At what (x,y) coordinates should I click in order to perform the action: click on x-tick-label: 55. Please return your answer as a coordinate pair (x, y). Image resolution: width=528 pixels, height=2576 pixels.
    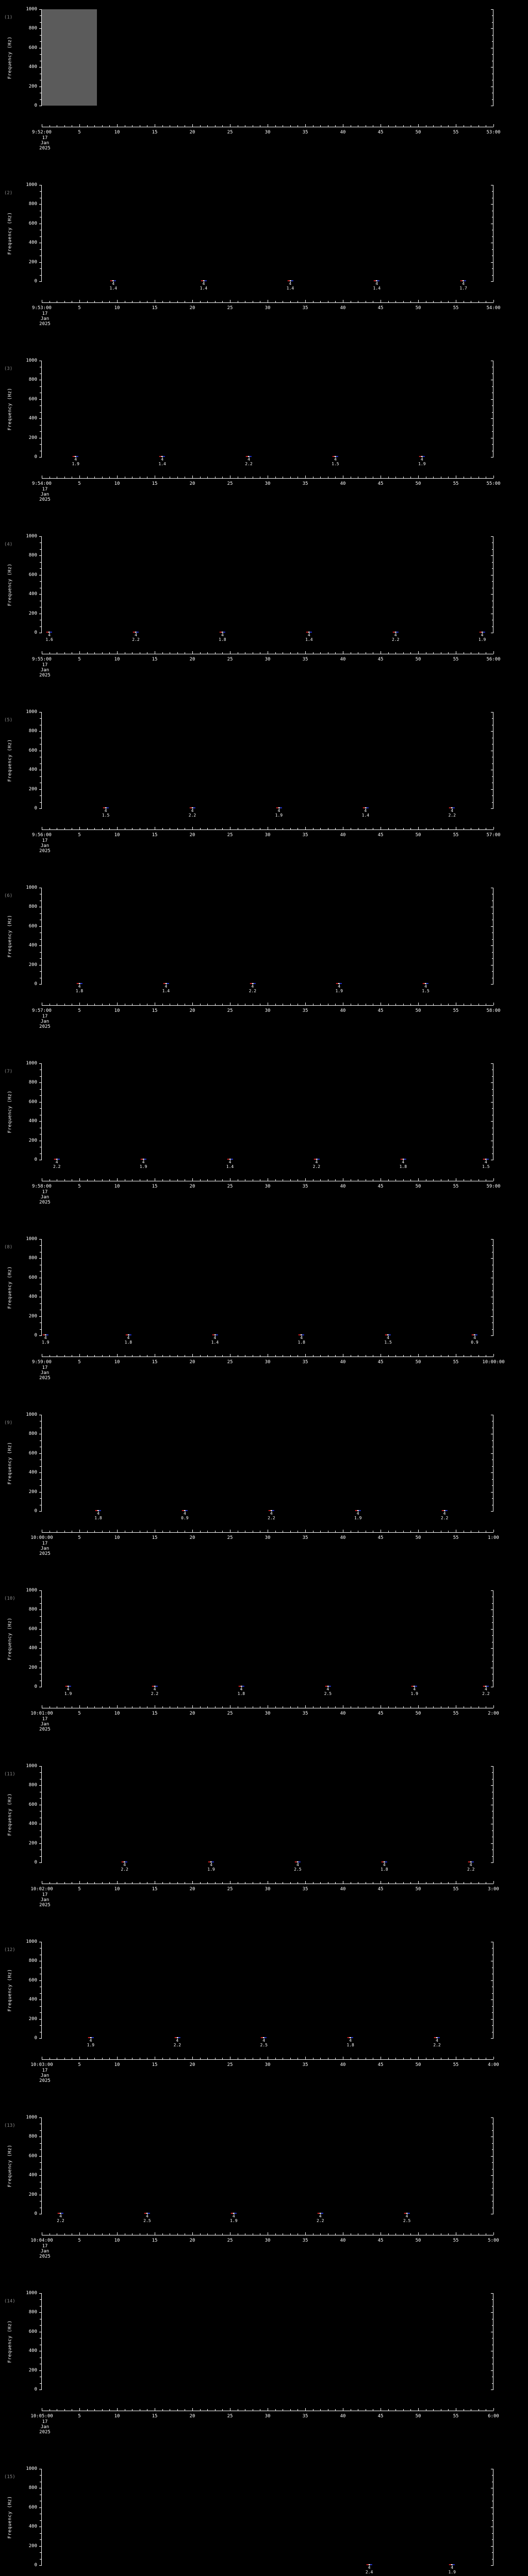
    Looking at the image, I should click on (456, 1889).